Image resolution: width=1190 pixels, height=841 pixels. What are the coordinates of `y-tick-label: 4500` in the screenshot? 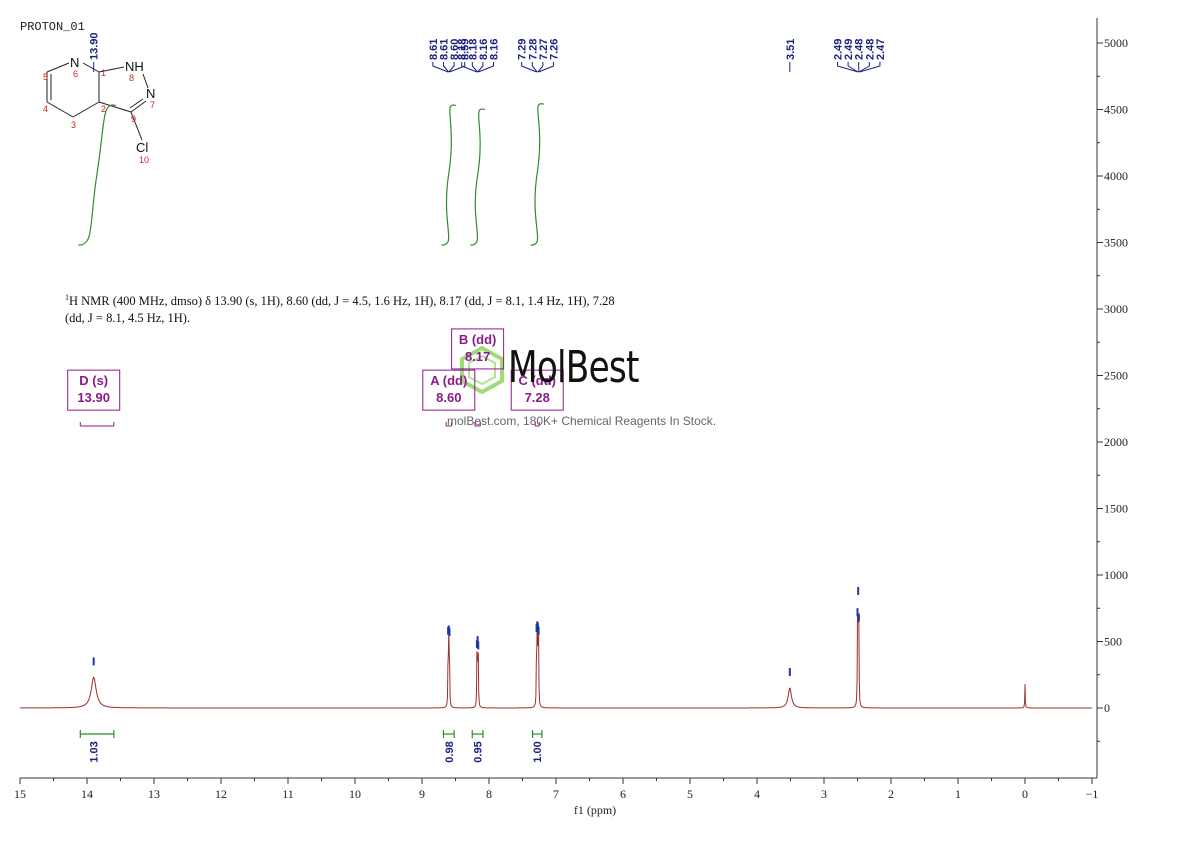 It's located at (1116, 110).